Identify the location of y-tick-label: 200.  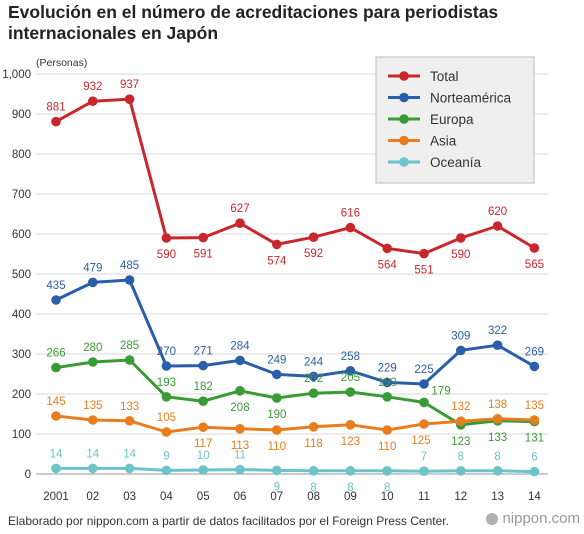
(21, 395).